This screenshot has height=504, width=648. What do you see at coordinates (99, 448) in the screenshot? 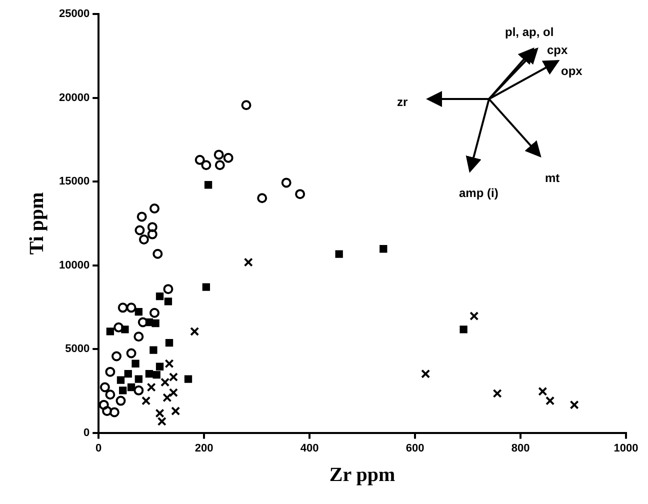
I see `x-tick-label: 0` at bounding box center [99, 448].